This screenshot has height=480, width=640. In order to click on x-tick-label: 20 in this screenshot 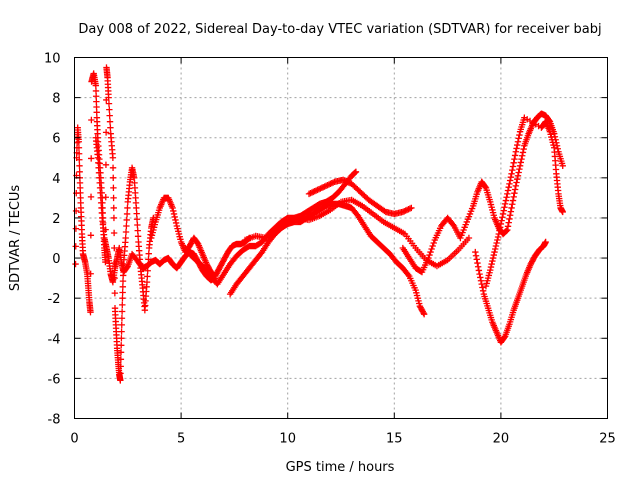, I will do `click(501, 439)`.